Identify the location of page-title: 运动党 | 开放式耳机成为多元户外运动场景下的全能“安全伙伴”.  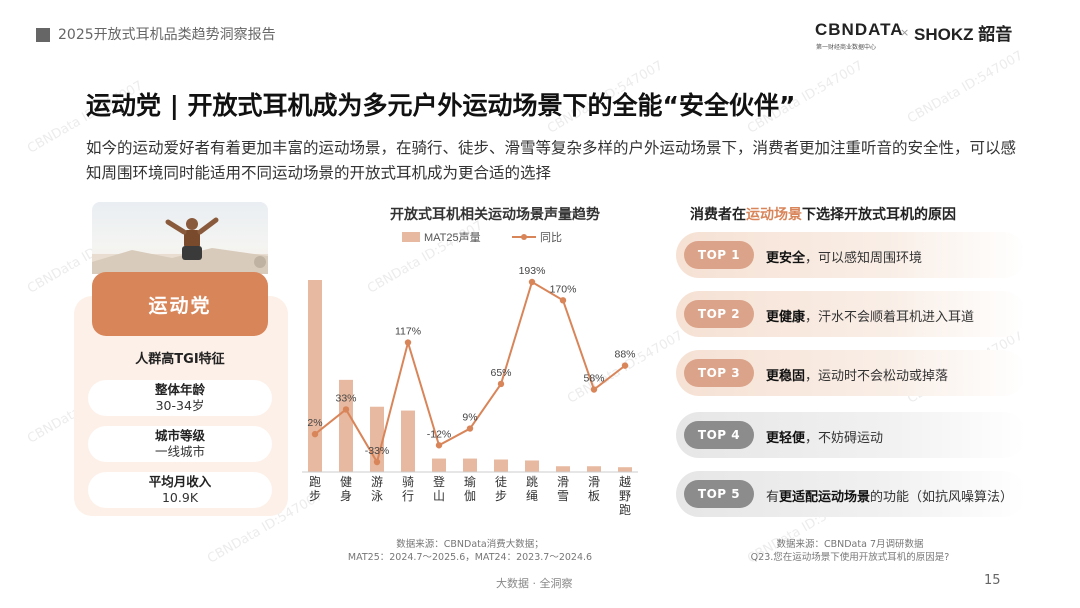
(441, 105).